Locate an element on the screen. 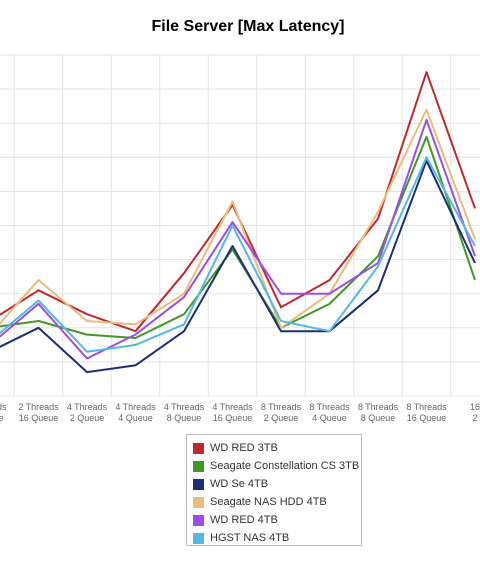 The image size is (480, 568). legend-item: Seagate Constellation CS 3TB is located at coordinates (277, 466).